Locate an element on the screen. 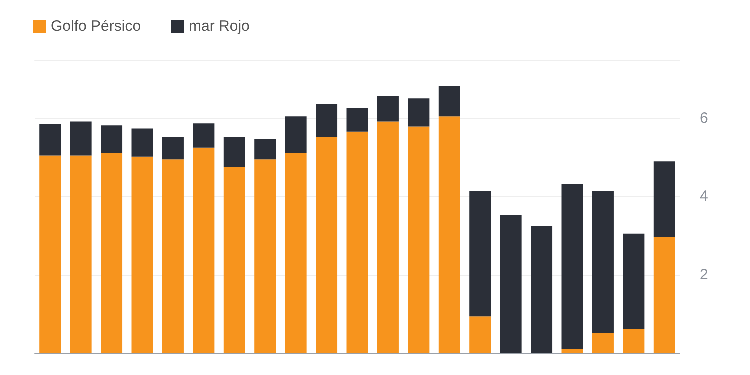  legend-label: mar Rojo is located at coordinates (219, 26).